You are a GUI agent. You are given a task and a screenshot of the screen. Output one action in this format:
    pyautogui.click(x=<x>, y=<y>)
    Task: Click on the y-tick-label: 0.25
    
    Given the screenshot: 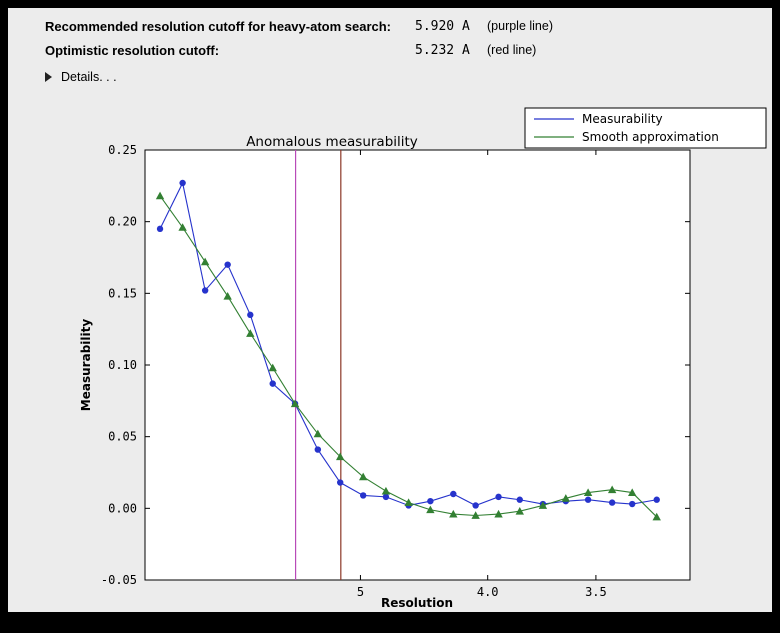 What is the action you would take?
    pyautogui.click(x=122, y=150)
    